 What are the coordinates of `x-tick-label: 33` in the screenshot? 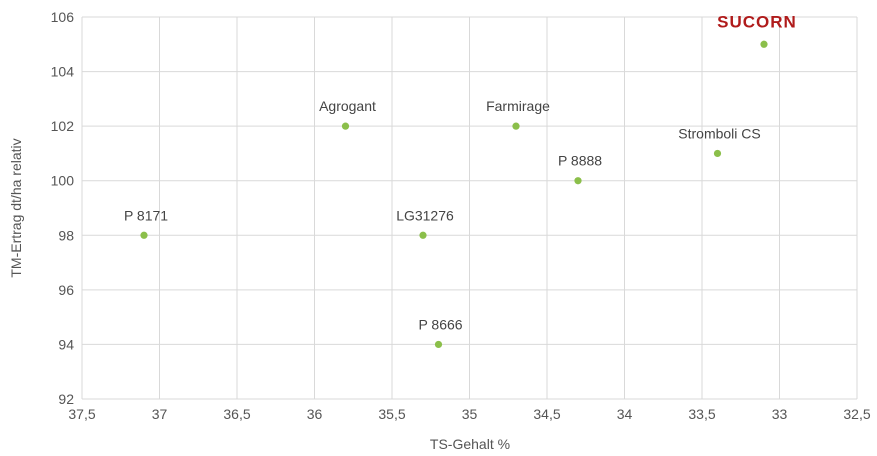 It's located at (780, 414).